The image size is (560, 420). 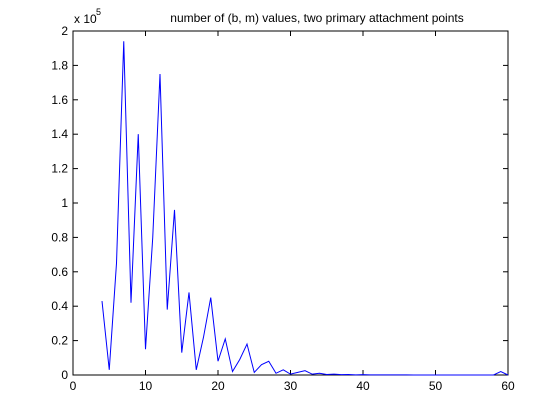 What do you see at coordinates (59, 341) in the screenshot?
I see `y-tick-label: 0.2` at bounding box center [59, 341].